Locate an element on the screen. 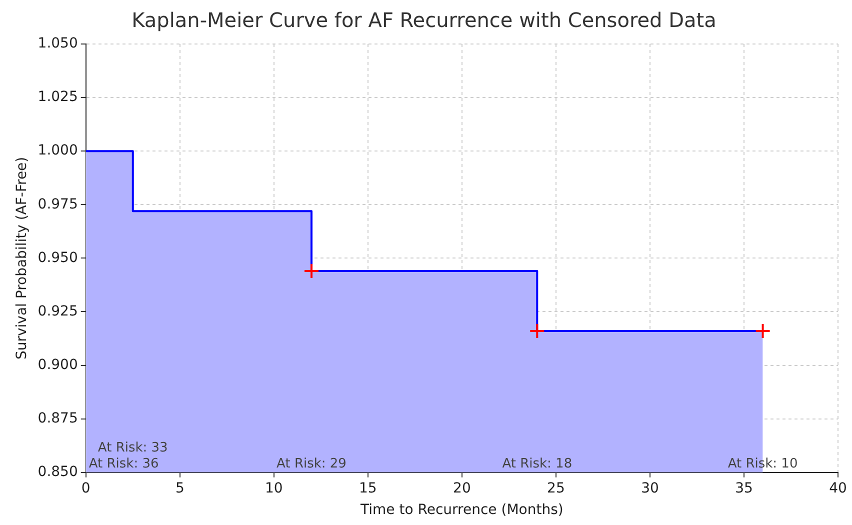  y-tick-label: 1.050 is located at coordinates (58, 44).